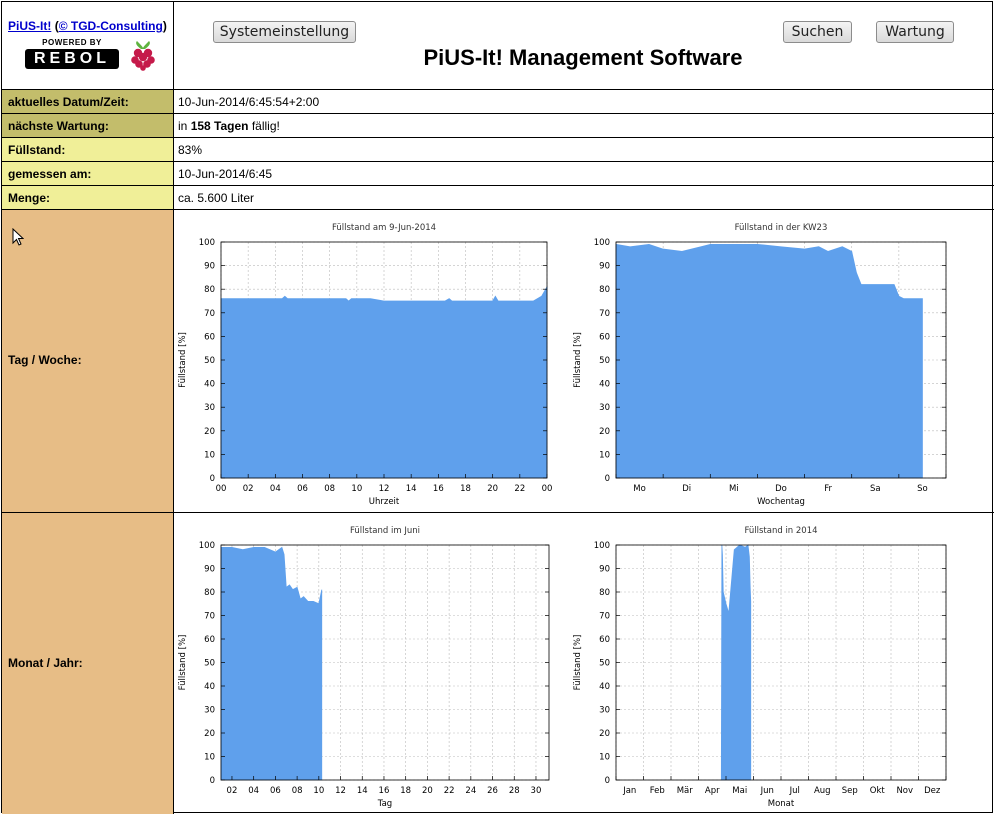  What do you see at coordinates (284, 32) in the screenshot?
I see `settings-button: Systemeinstellung` at bounding box center [284, 32].